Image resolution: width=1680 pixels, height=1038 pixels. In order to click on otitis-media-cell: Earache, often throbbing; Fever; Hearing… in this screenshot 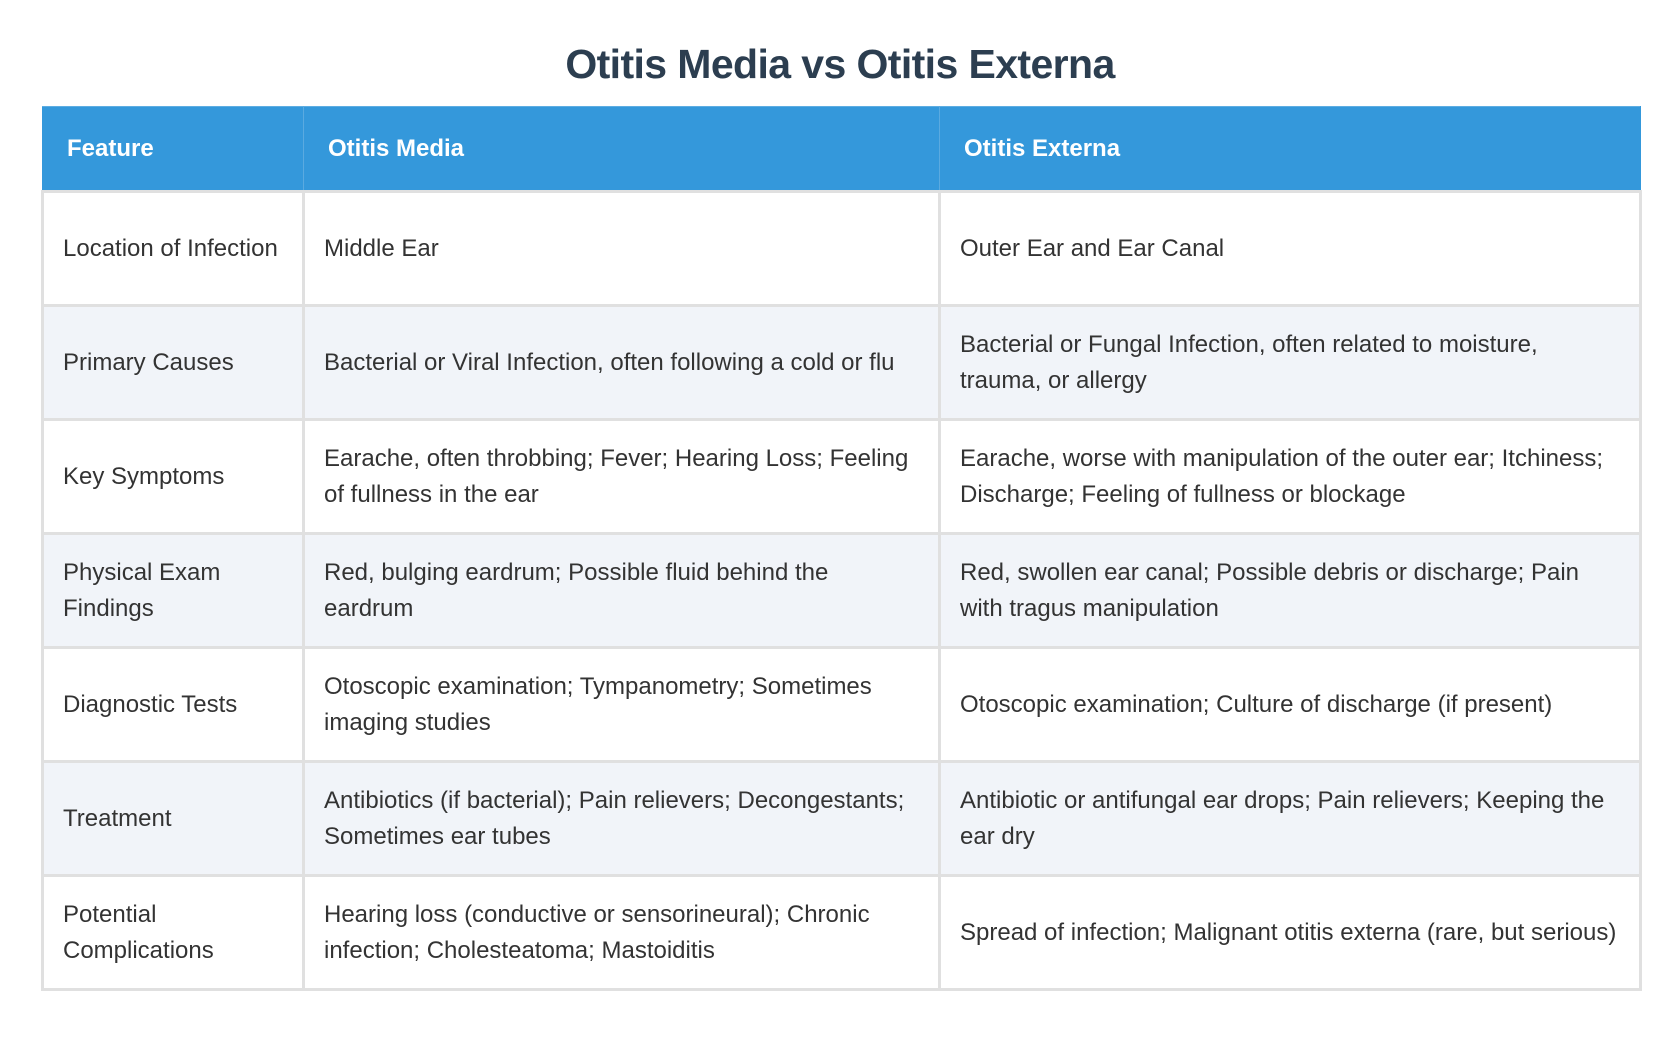, I will do `click(621, 476)`.